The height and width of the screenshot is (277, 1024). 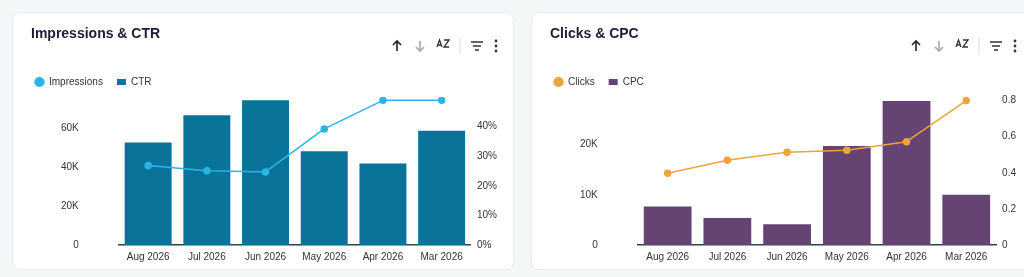 I want to click on y-tick-label: 10K, so click(x=589, y=194).